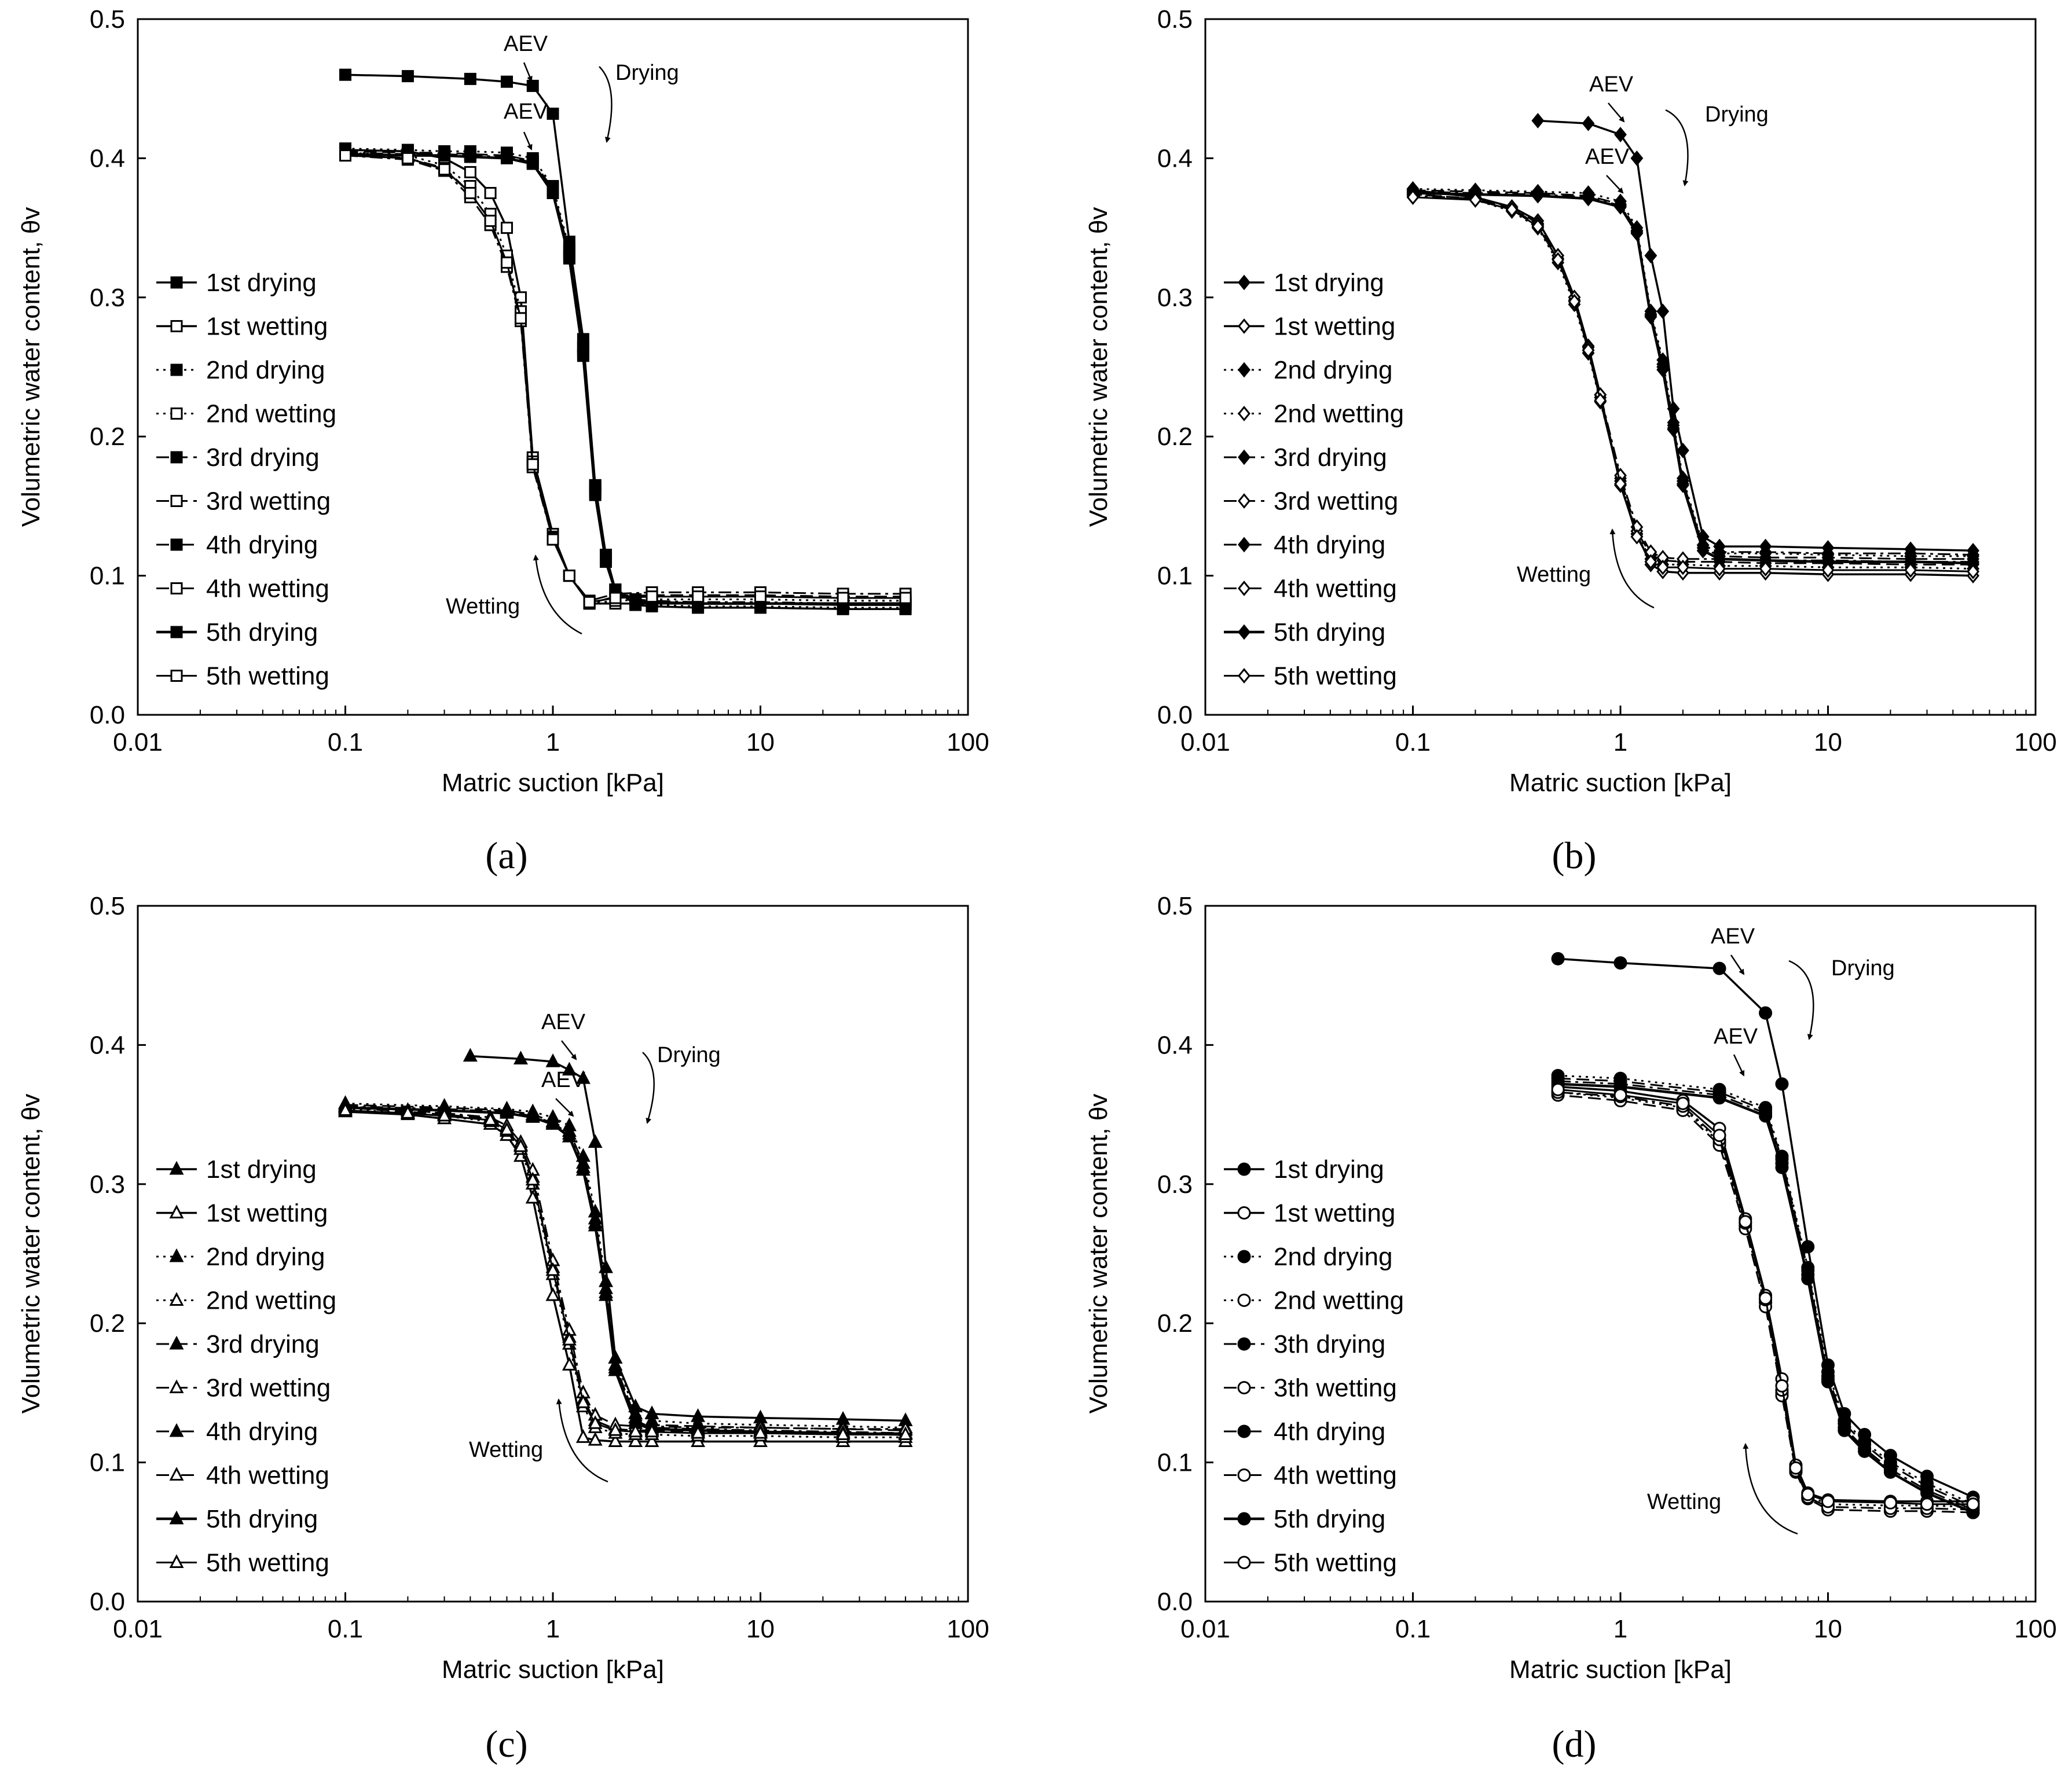 Image resolution: width=2072 pixels, height=1781 pixels. Describe the element at coordinates (263, 458) in the screenshot. I see `legend-label: 3rd drying` at that location.